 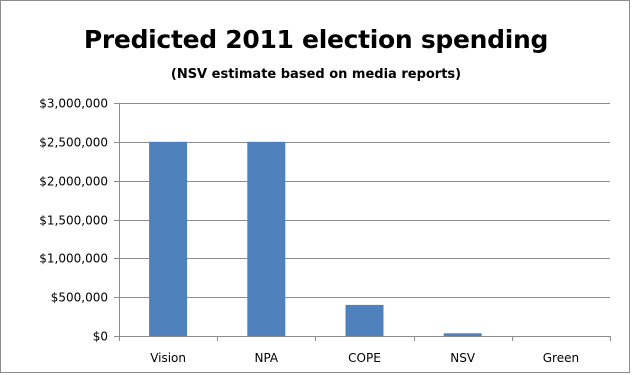 What do you see at coordinates (100, 337) in the screenshot?
I see `y-tick-label: $0` at bounding box center [100, 337].